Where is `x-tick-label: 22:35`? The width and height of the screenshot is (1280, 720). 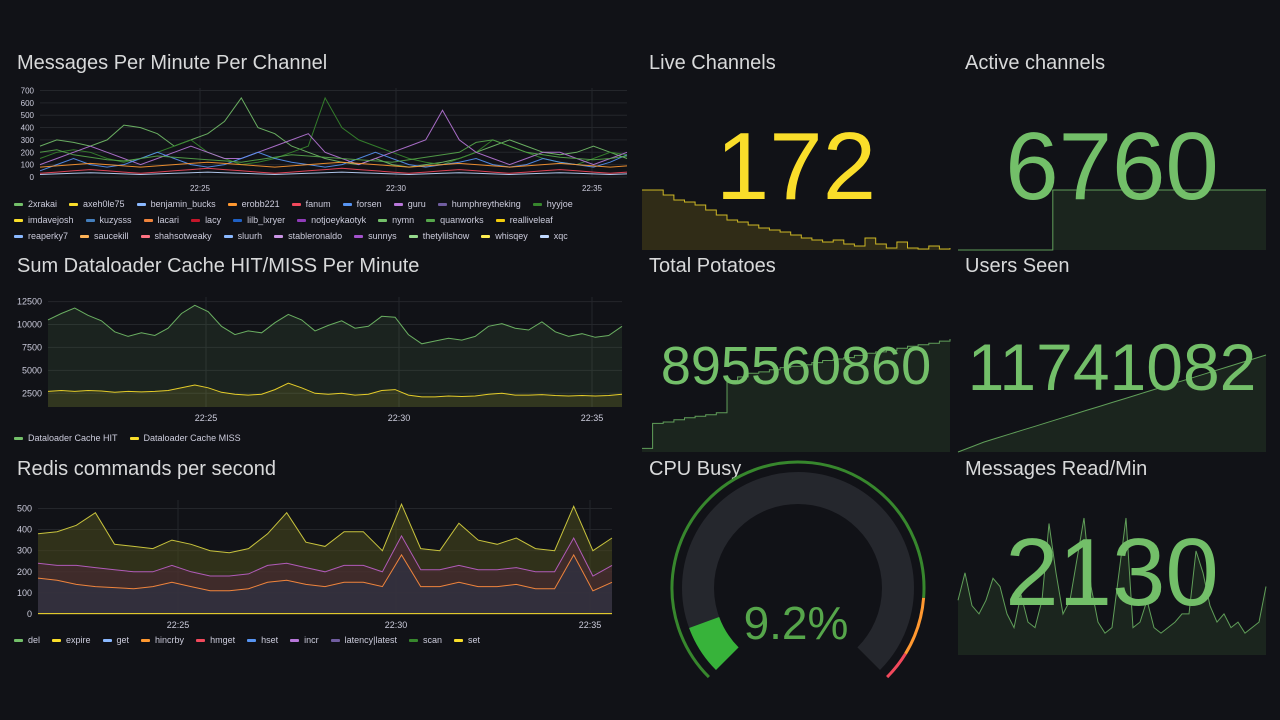
x-tick-label: 22:35 is located at coordinates (590, 625).